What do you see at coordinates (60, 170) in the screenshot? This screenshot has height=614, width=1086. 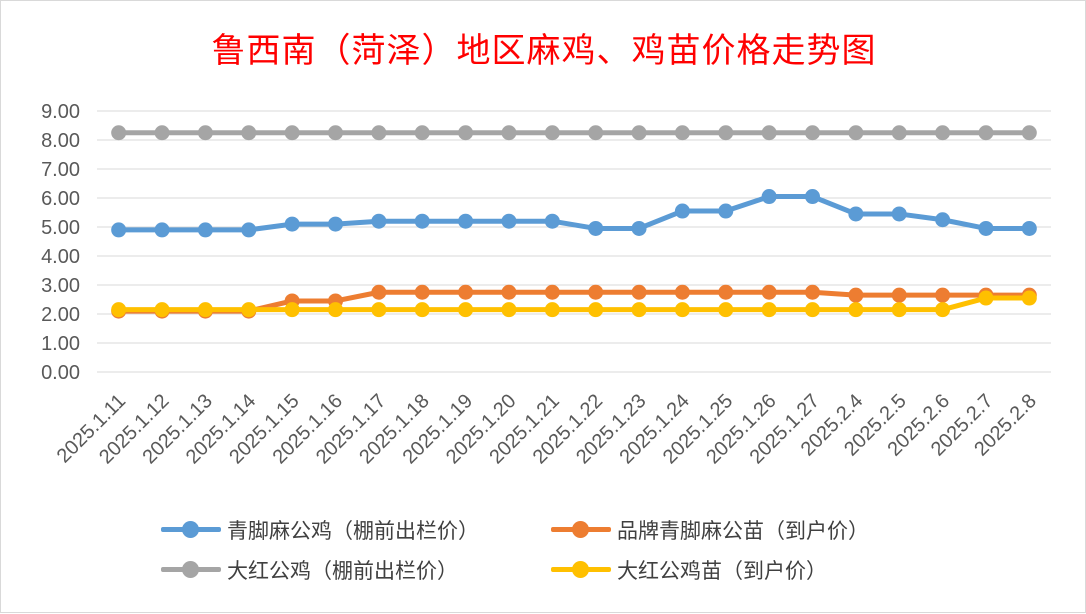 I see `y-tick-label: 7.00` at bounding box center [60, 170].